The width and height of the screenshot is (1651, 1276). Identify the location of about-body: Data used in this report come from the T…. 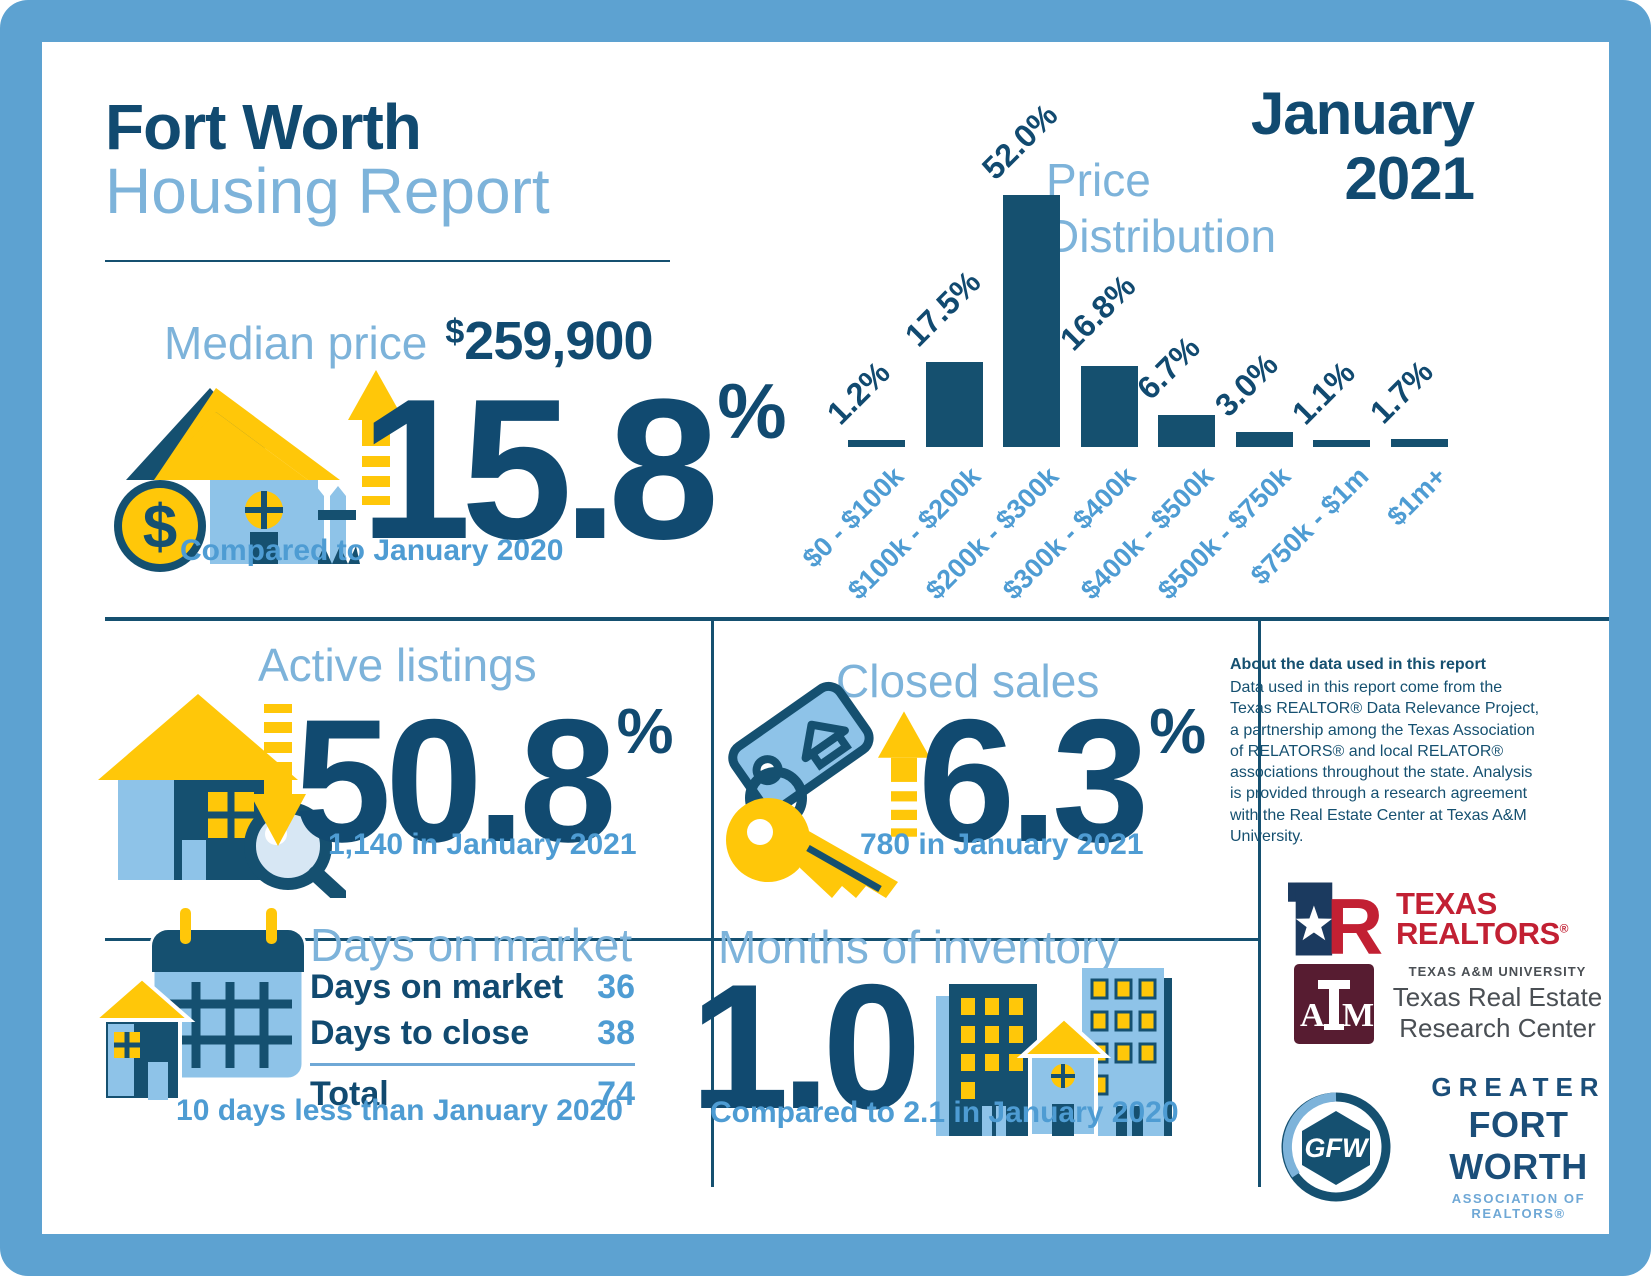
(1385, 762).